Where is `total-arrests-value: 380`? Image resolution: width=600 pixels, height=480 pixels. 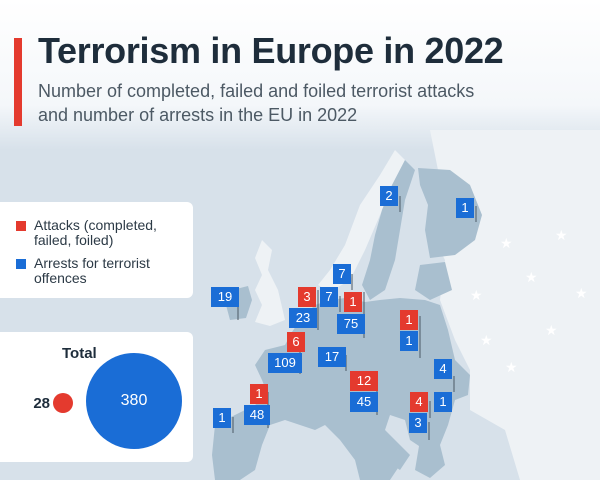 total-arrests-value: 380 is located at coordinates (134, 400).